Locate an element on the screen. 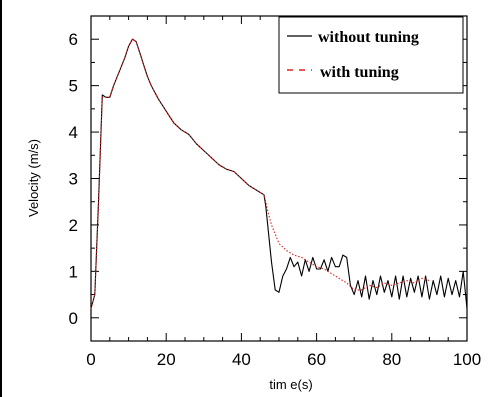 This screenshot has height=397, width=492. legend-label-without-tuning: without tuning is located at coordinates (368, 37).